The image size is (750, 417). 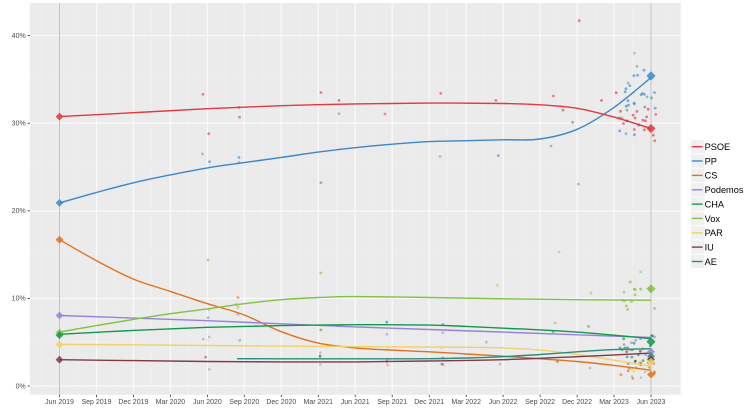 I want to click on svg-text: Jun 2023, so click(x=651, y=402).